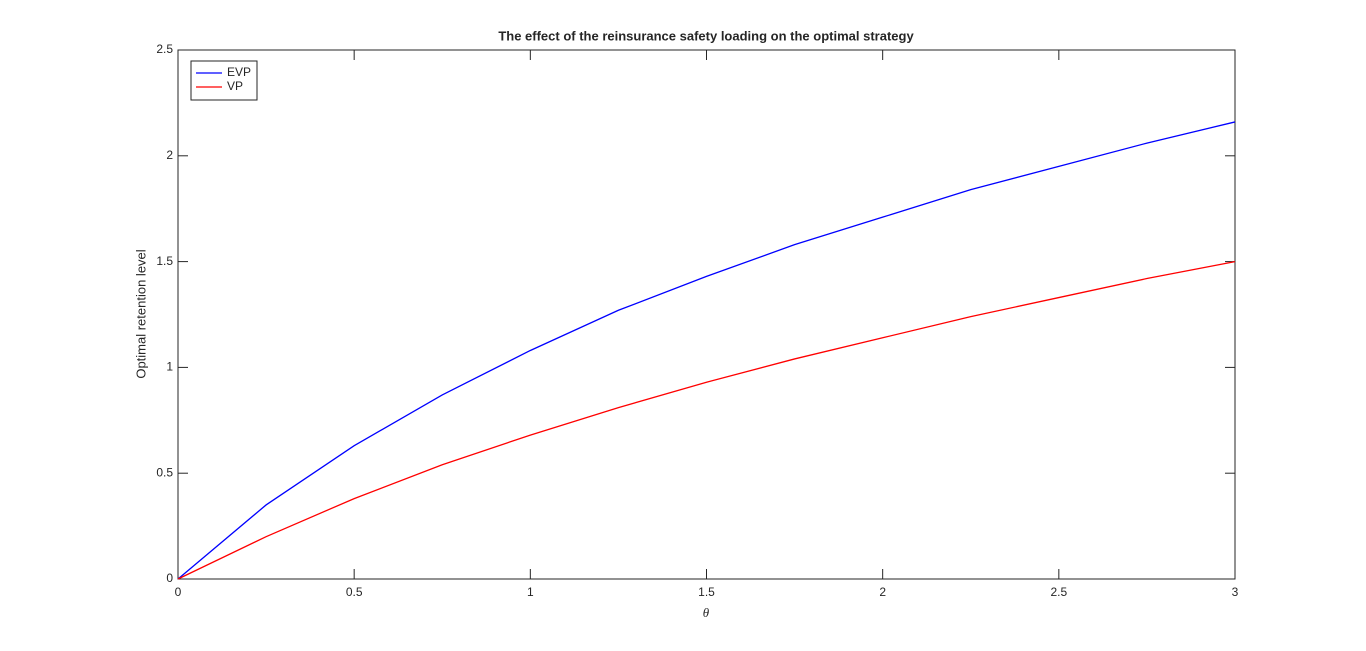  I want to click on x-tick-label: 2, so click(882, 592).